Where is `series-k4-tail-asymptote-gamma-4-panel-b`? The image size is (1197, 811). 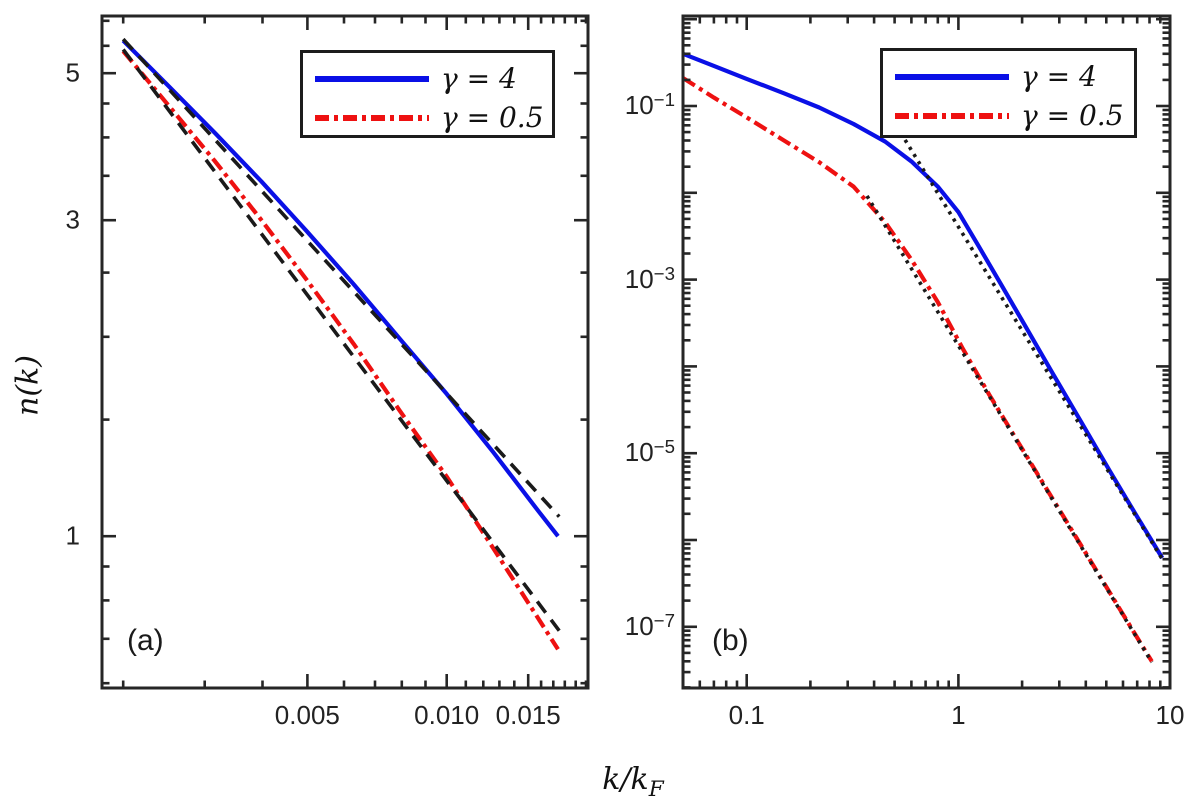
series-k4-tail-asymptote-gamma-4-panel-b is located at coordinates (1033, 349).